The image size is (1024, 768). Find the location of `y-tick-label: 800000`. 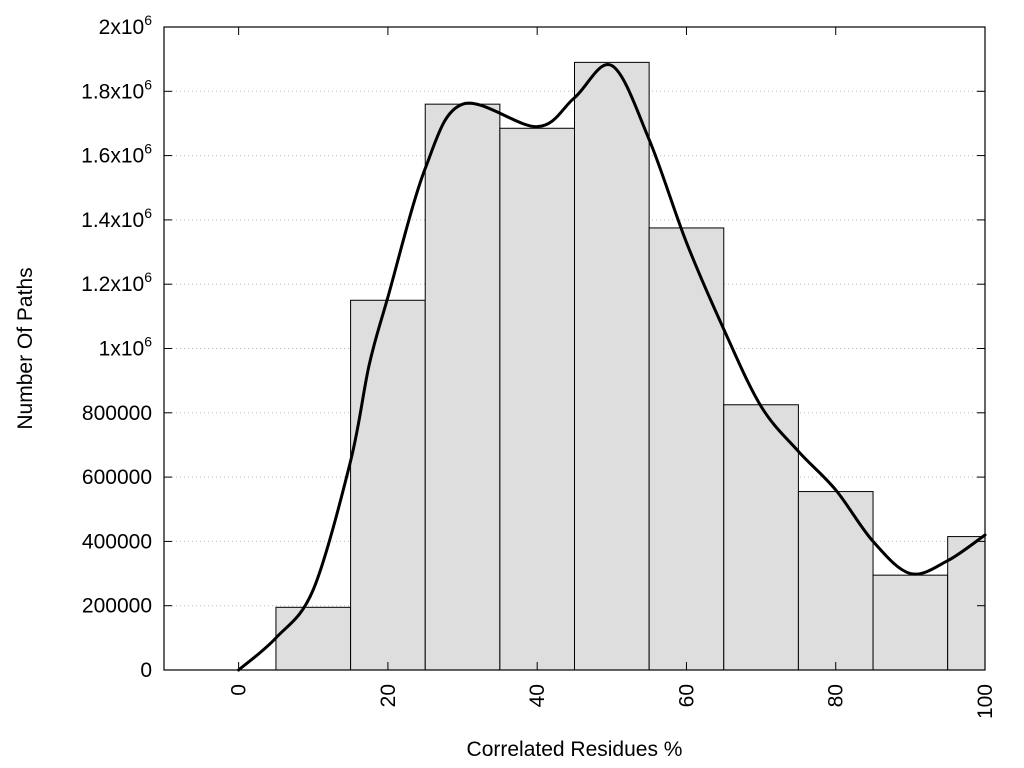

y-tick-label: 800000 is located at coordinates (117, 413).